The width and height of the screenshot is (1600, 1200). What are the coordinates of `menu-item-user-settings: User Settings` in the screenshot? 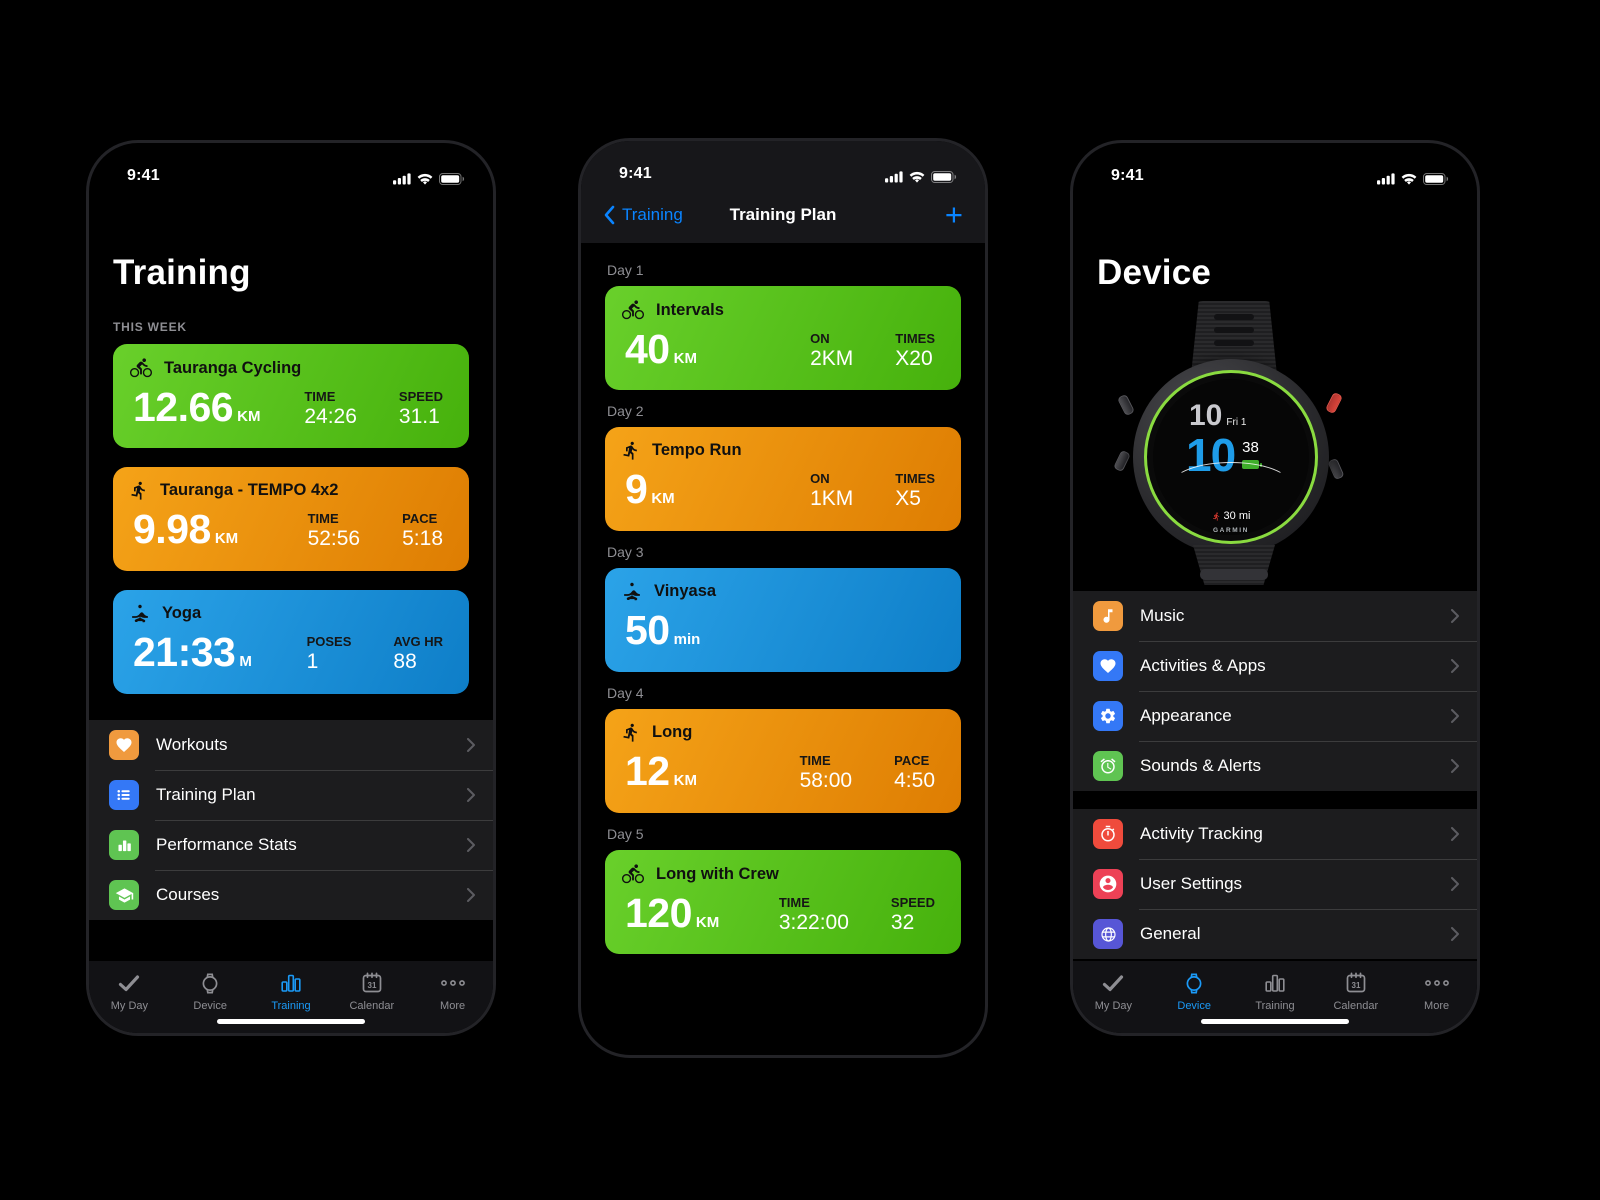 It's located at (1275, 884).